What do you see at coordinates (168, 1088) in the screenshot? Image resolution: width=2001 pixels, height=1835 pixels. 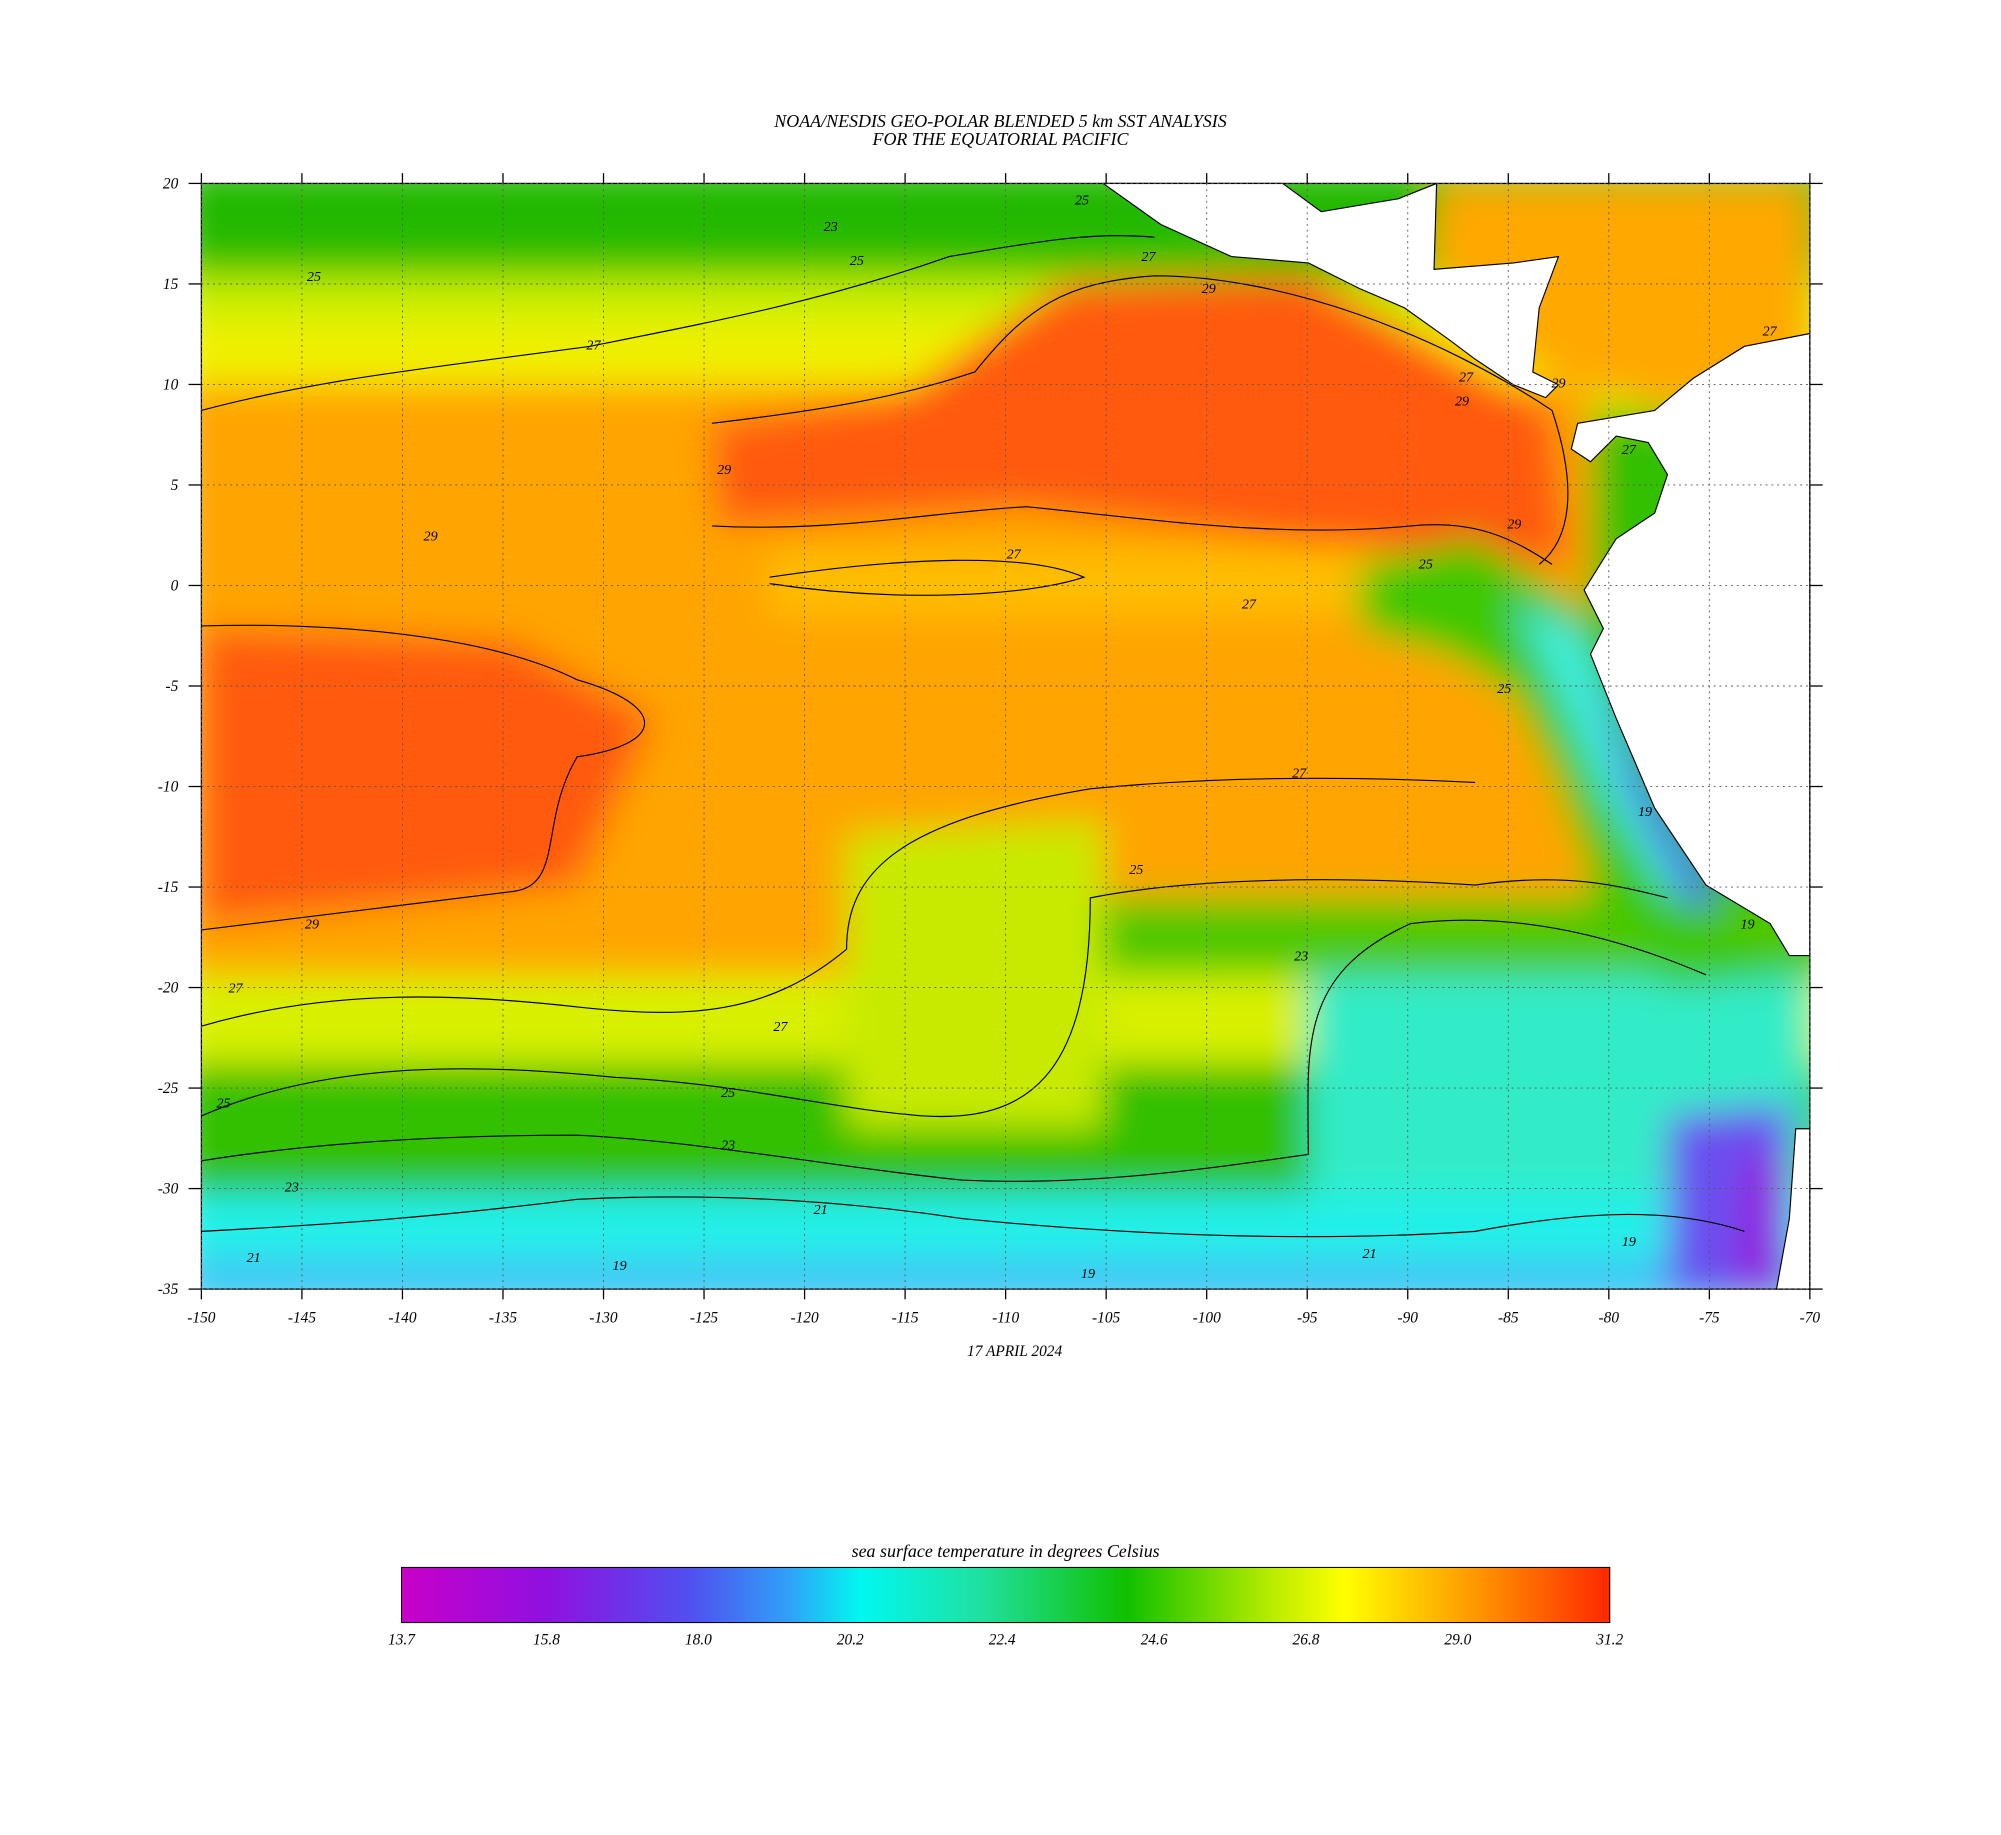 I see `y-tick-label: -25` at bounding box center [168, 1088].